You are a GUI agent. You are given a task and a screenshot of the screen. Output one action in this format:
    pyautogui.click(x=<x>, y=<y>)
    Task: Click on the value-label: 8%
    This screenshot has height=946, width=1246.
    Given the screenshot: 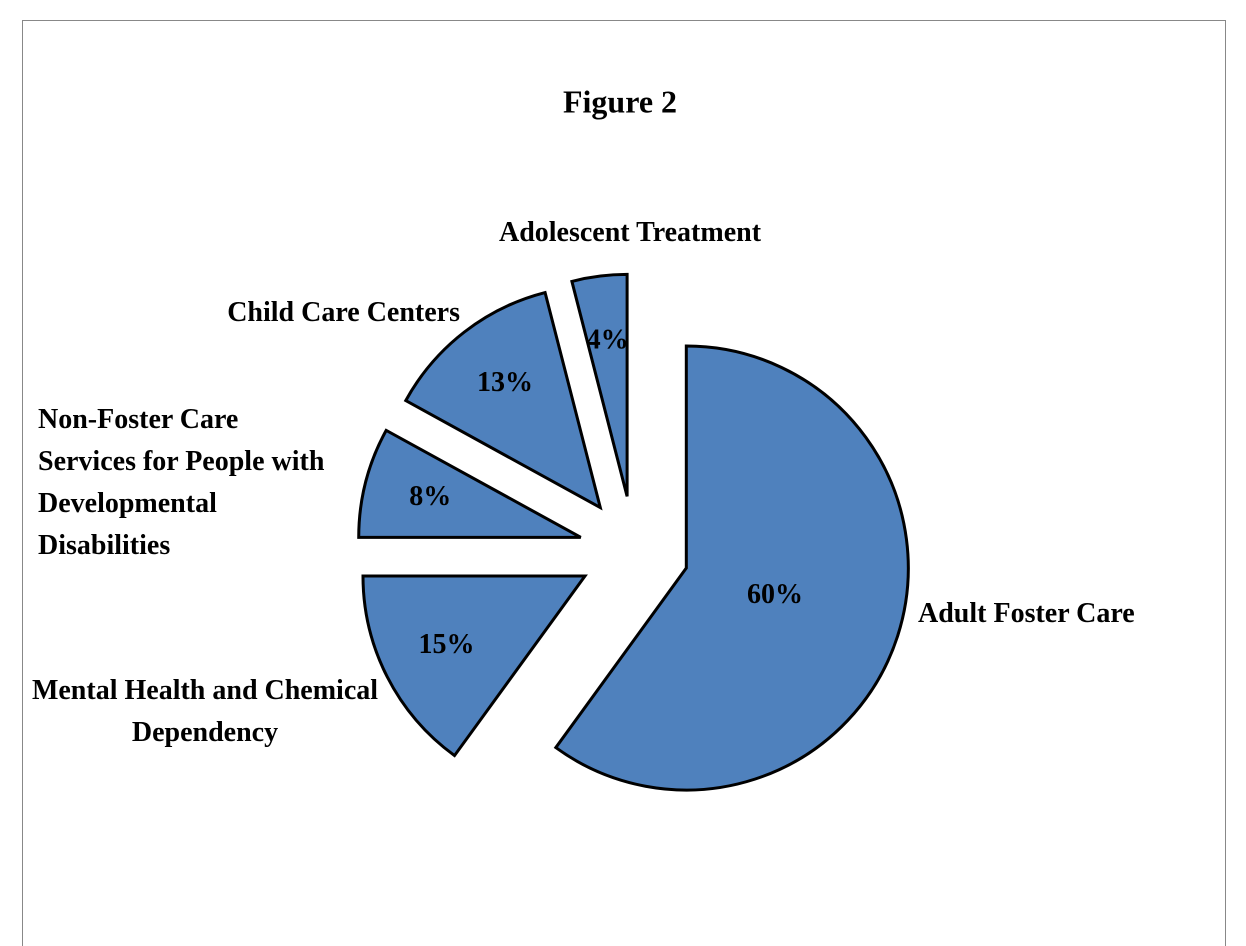 What is the action you would take?
    pyautogui.click(x=430, y=496)
    